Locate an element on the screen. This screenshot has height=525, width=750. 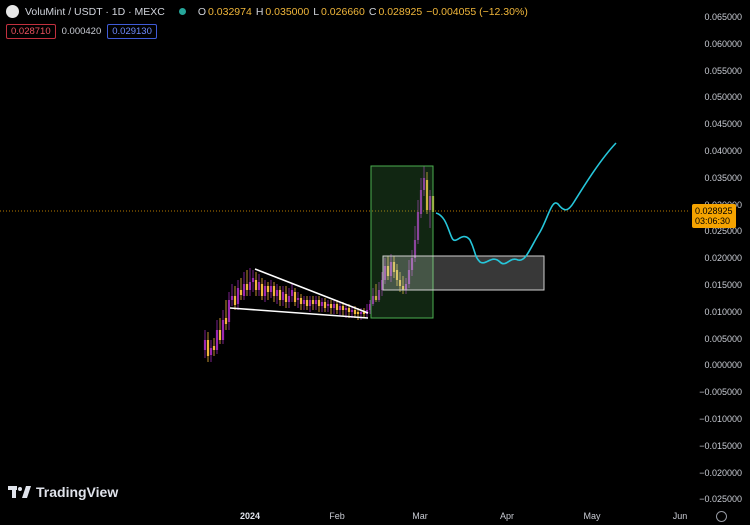
price-tick: 0.035000 is located at coordinates (723, 177).